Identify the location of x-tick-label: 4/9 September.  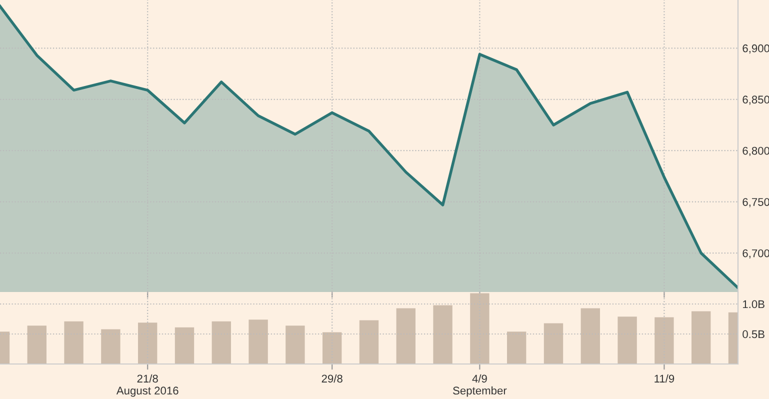
(480, 385).